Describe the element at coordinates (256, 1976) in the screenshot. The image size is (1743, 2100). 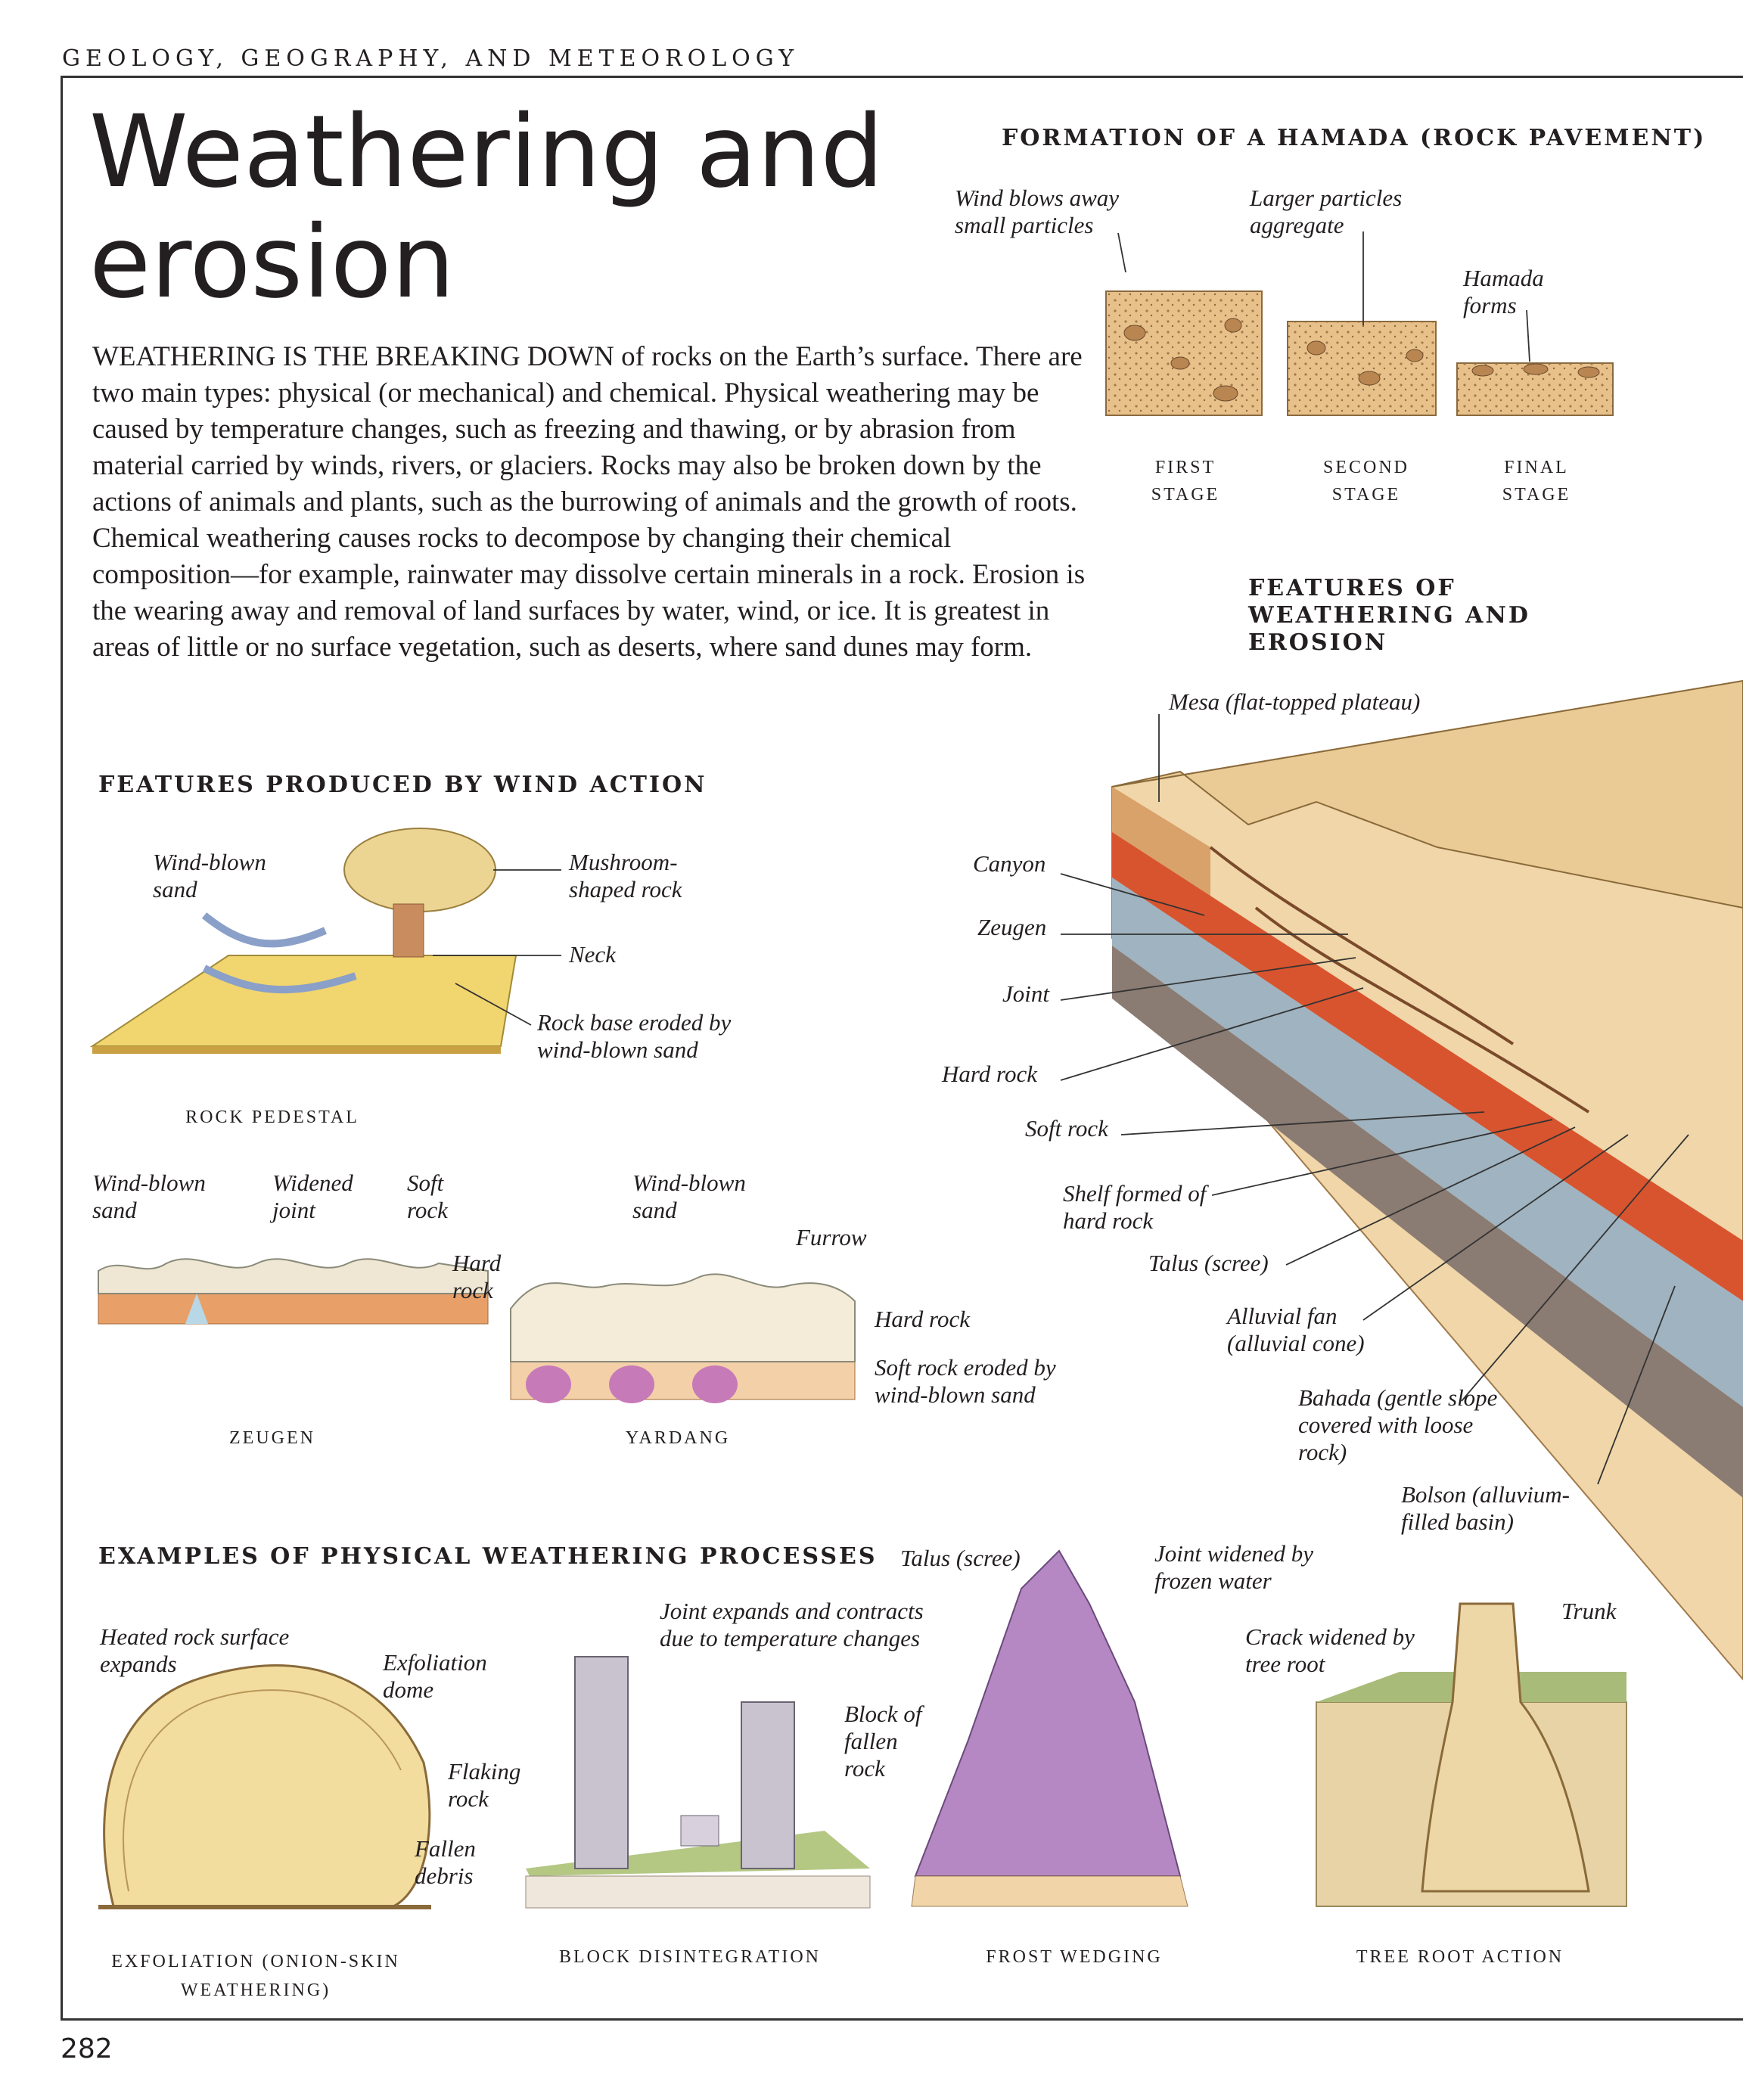
I see `exfoliation-caption: EXFOLIATION (ONION-SKIN WEATHERING)` at that location.